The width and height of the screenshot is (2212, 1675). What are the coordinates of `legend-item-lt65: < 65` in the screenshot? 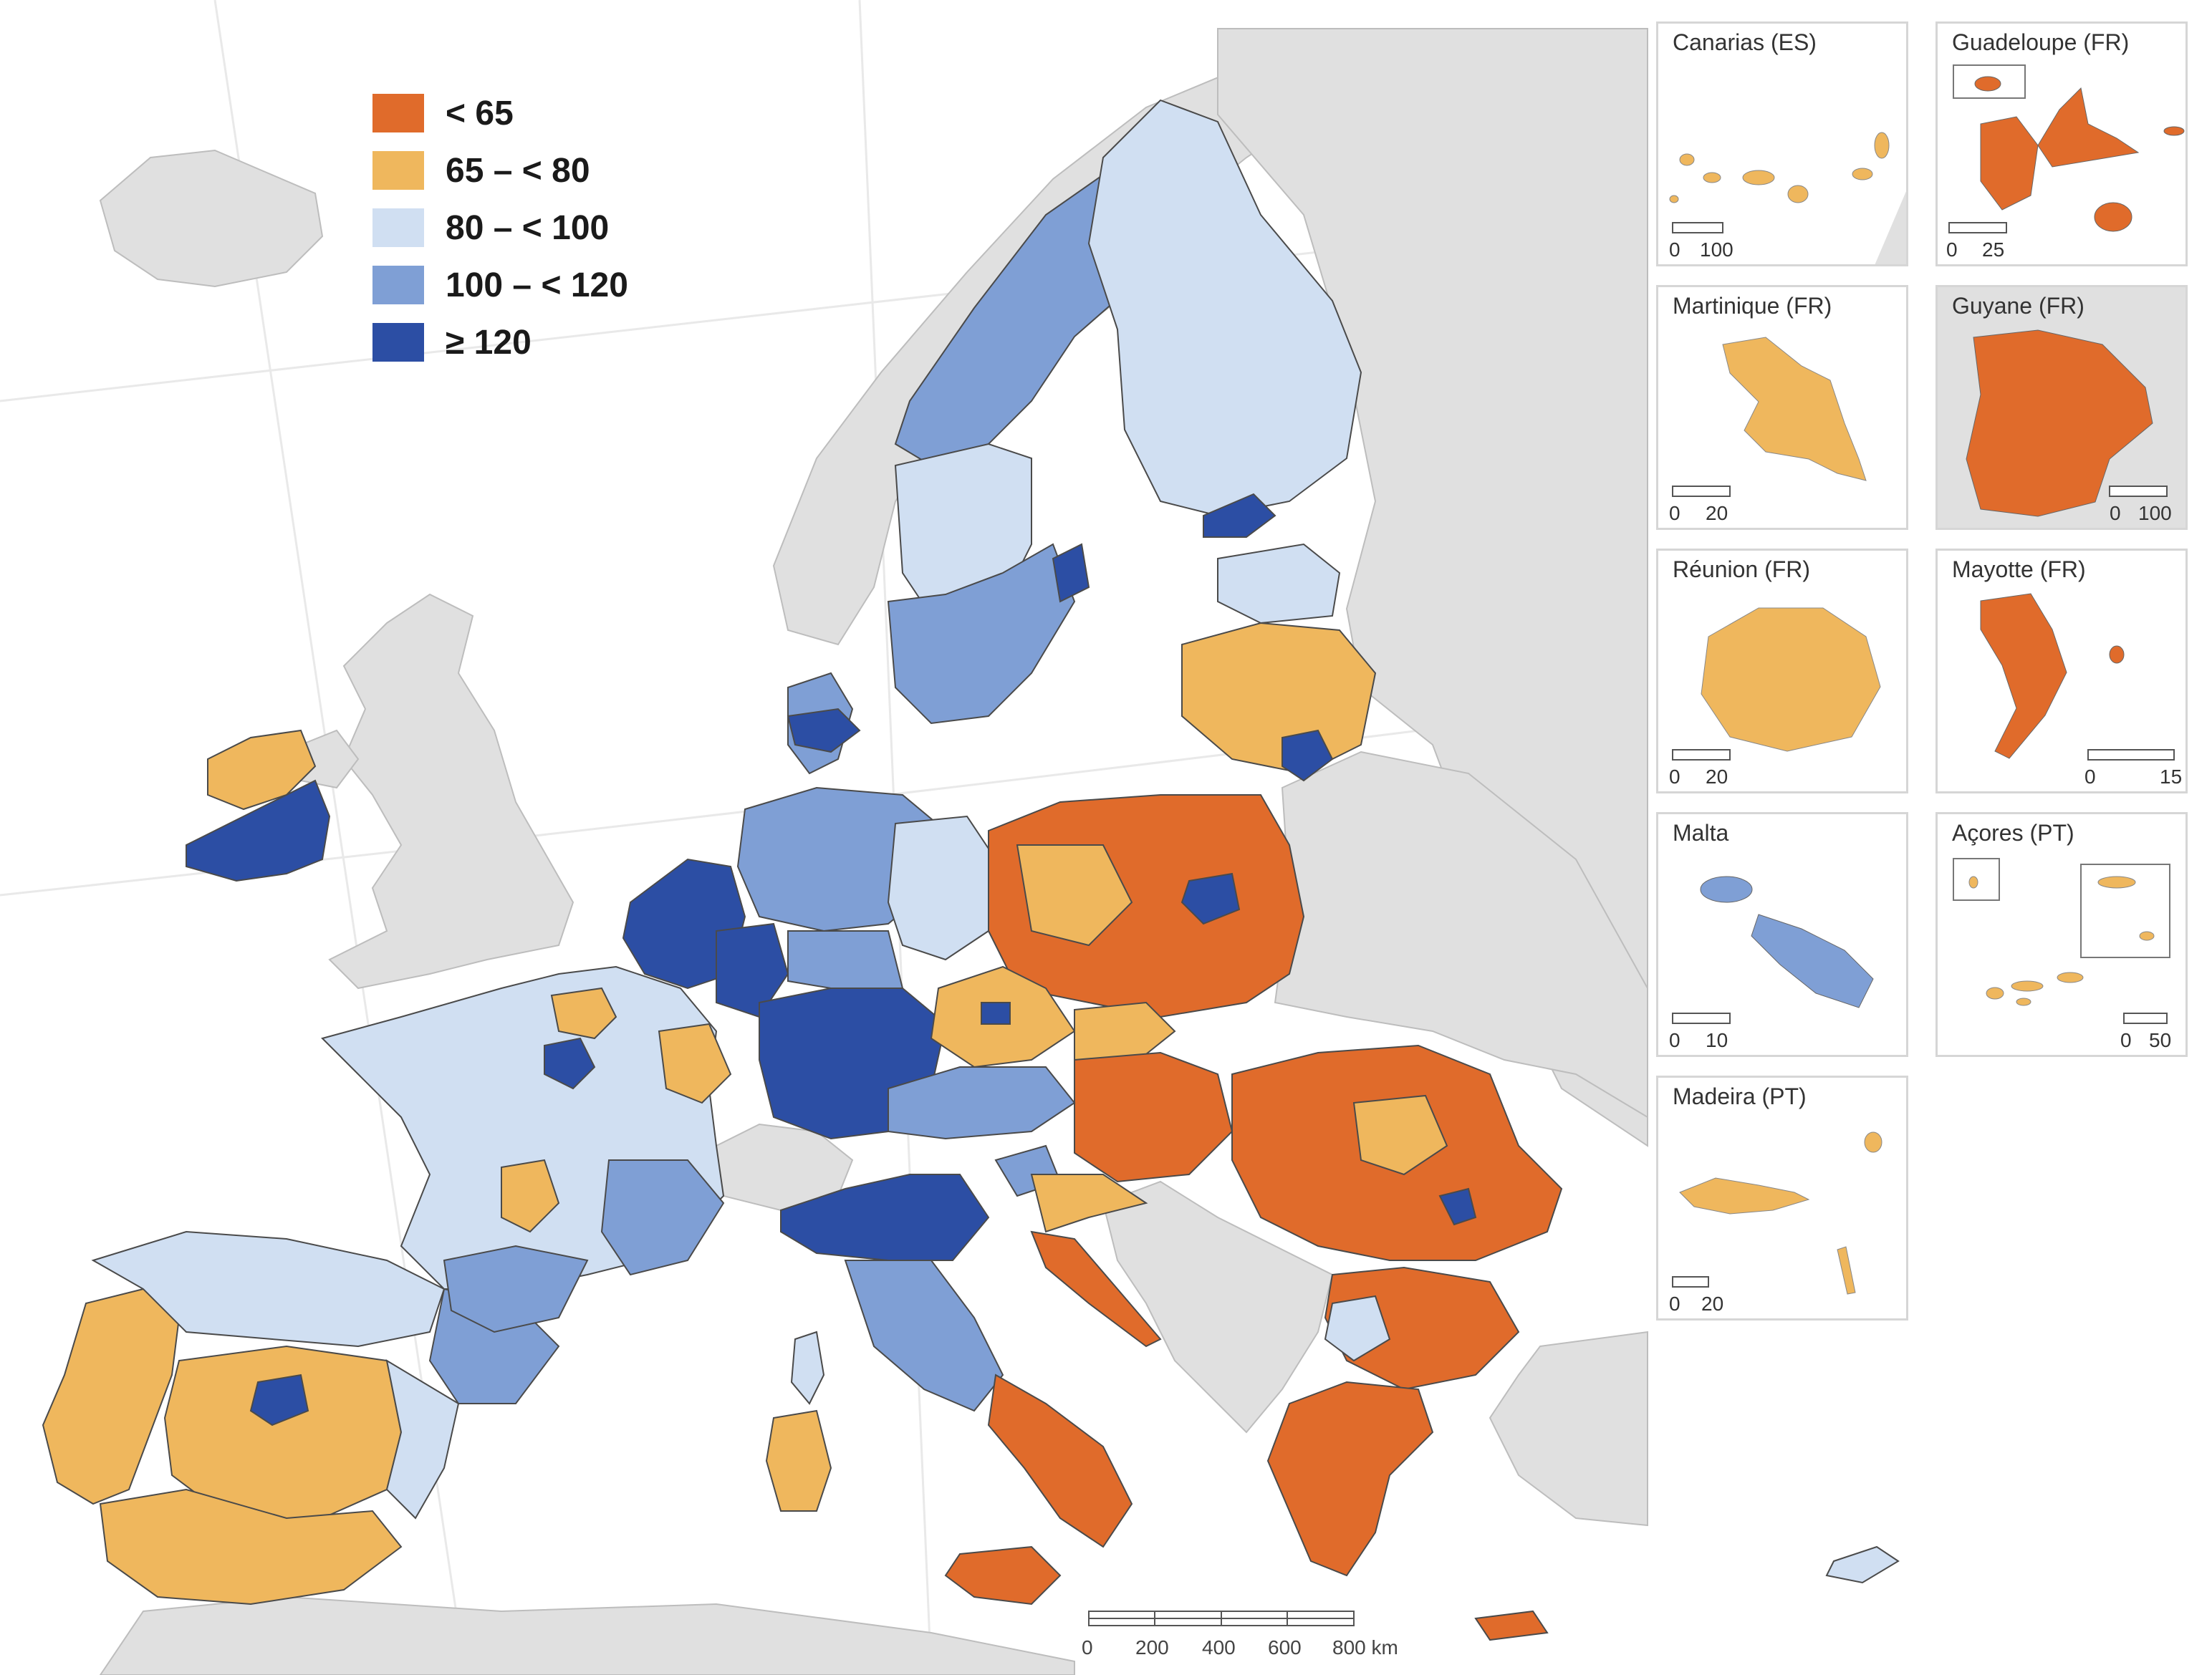 It's located at (500, 113).